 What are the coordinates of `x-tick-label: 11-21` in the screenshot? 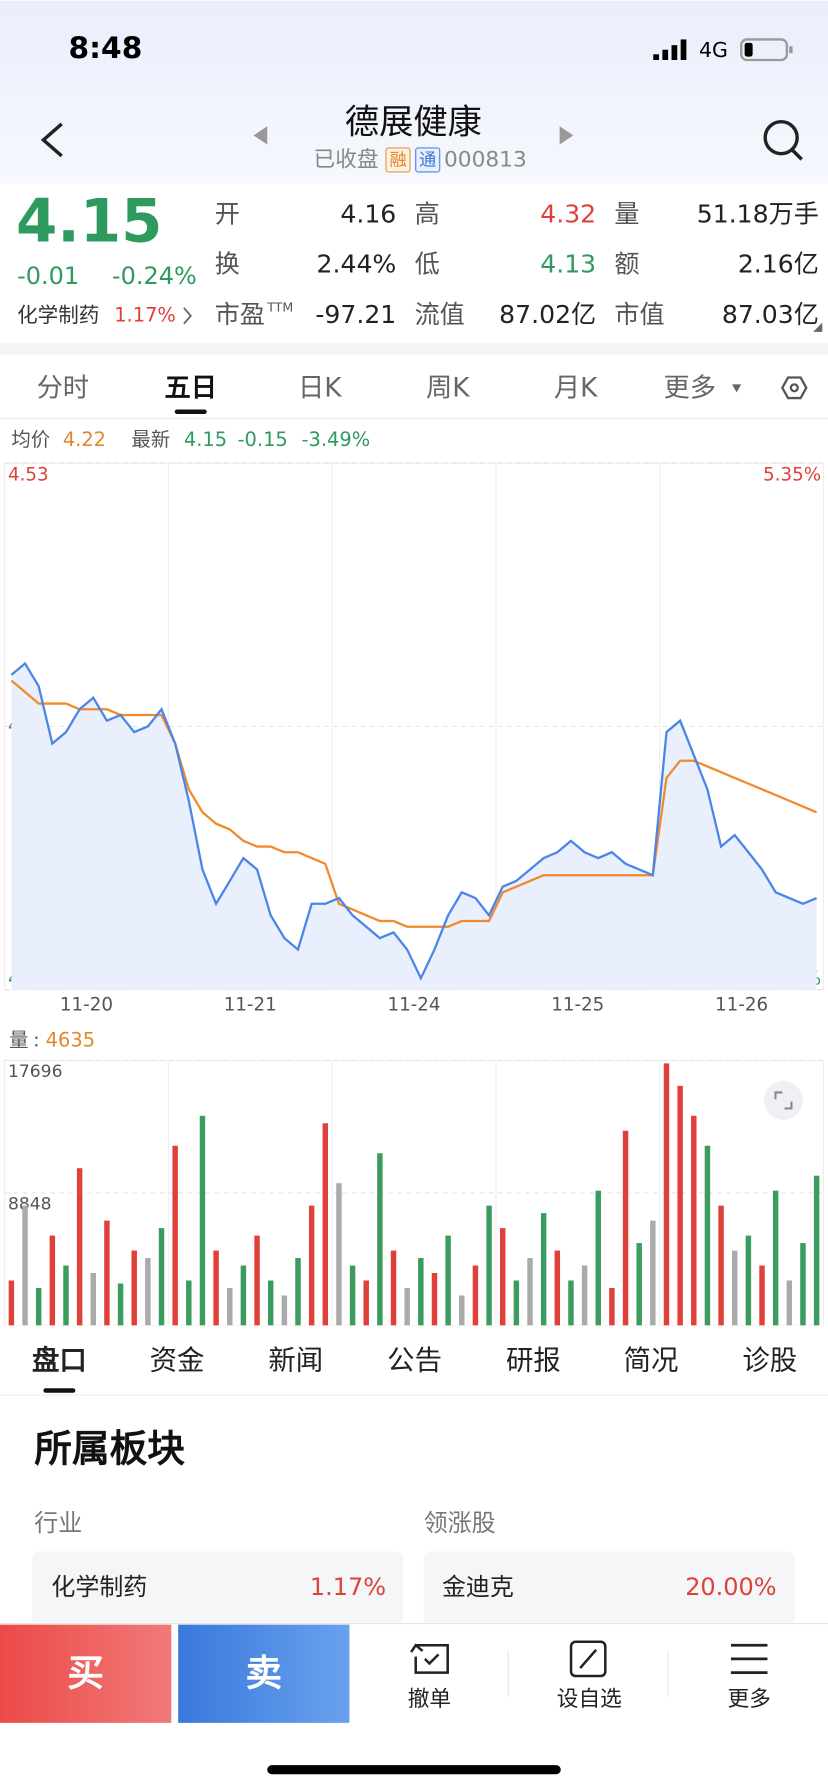 It's located at (250, 1005).